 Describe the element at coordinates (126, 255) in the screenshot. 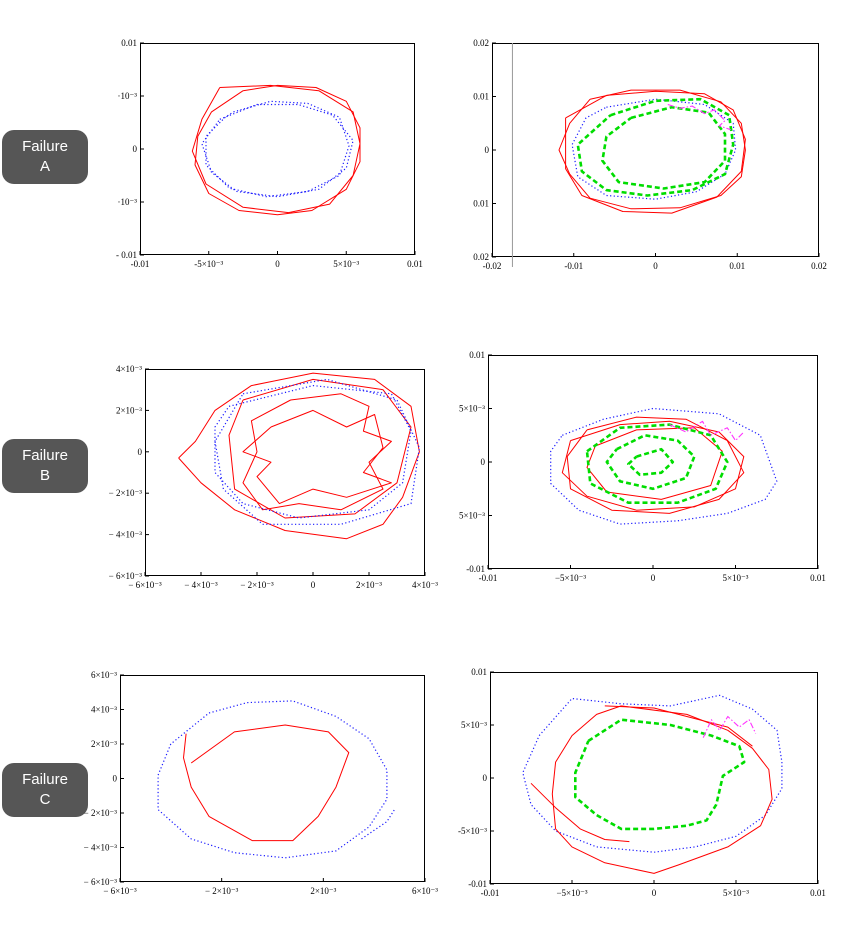

I see `y-tick-label: - 0.01` at that location.